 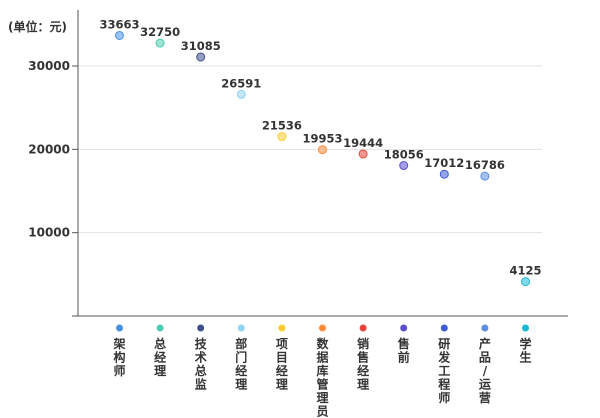 I want to click on category-label: 部门经理, so click(x=241, y=364).